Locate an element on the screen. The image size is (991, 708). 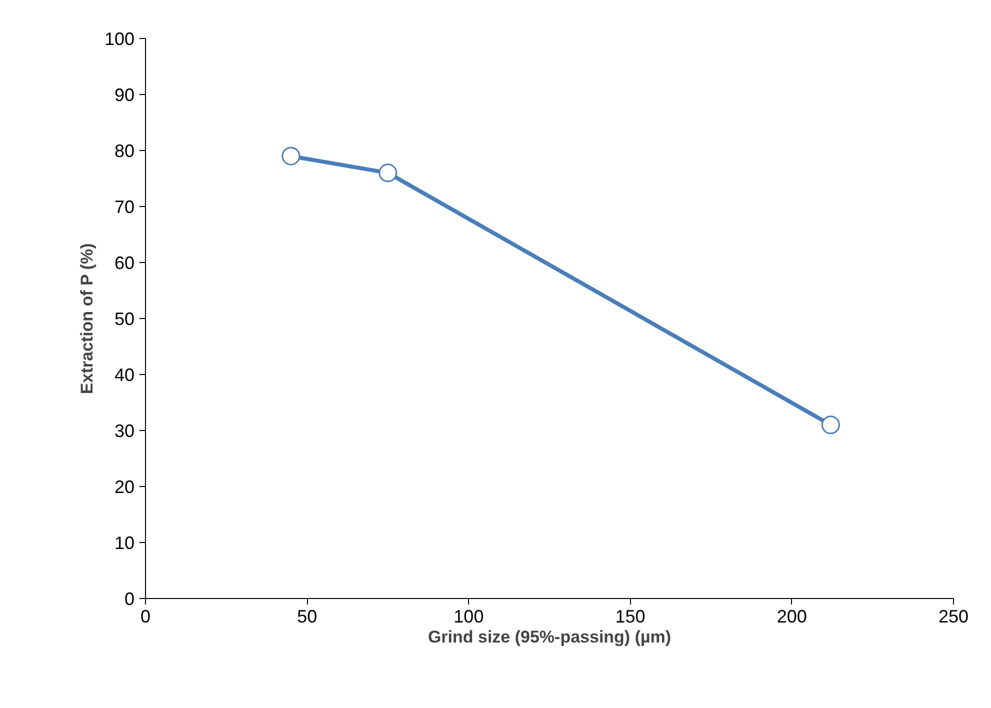
y-tick-label: 70 is located at coordinates (124, 207).